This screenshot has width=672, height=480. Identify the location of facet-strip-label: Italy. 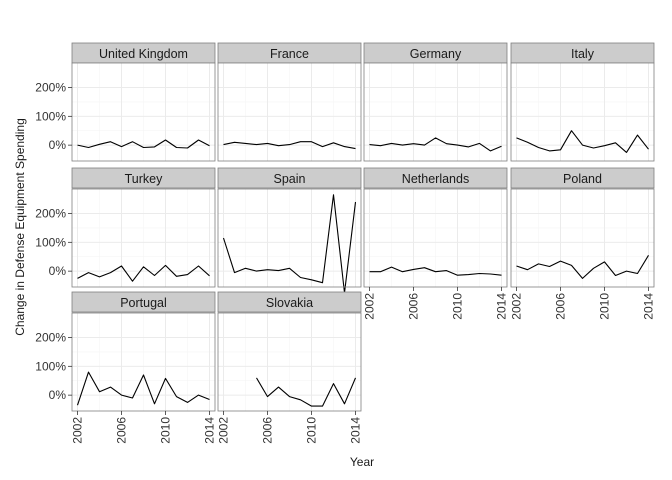
(583, 54).